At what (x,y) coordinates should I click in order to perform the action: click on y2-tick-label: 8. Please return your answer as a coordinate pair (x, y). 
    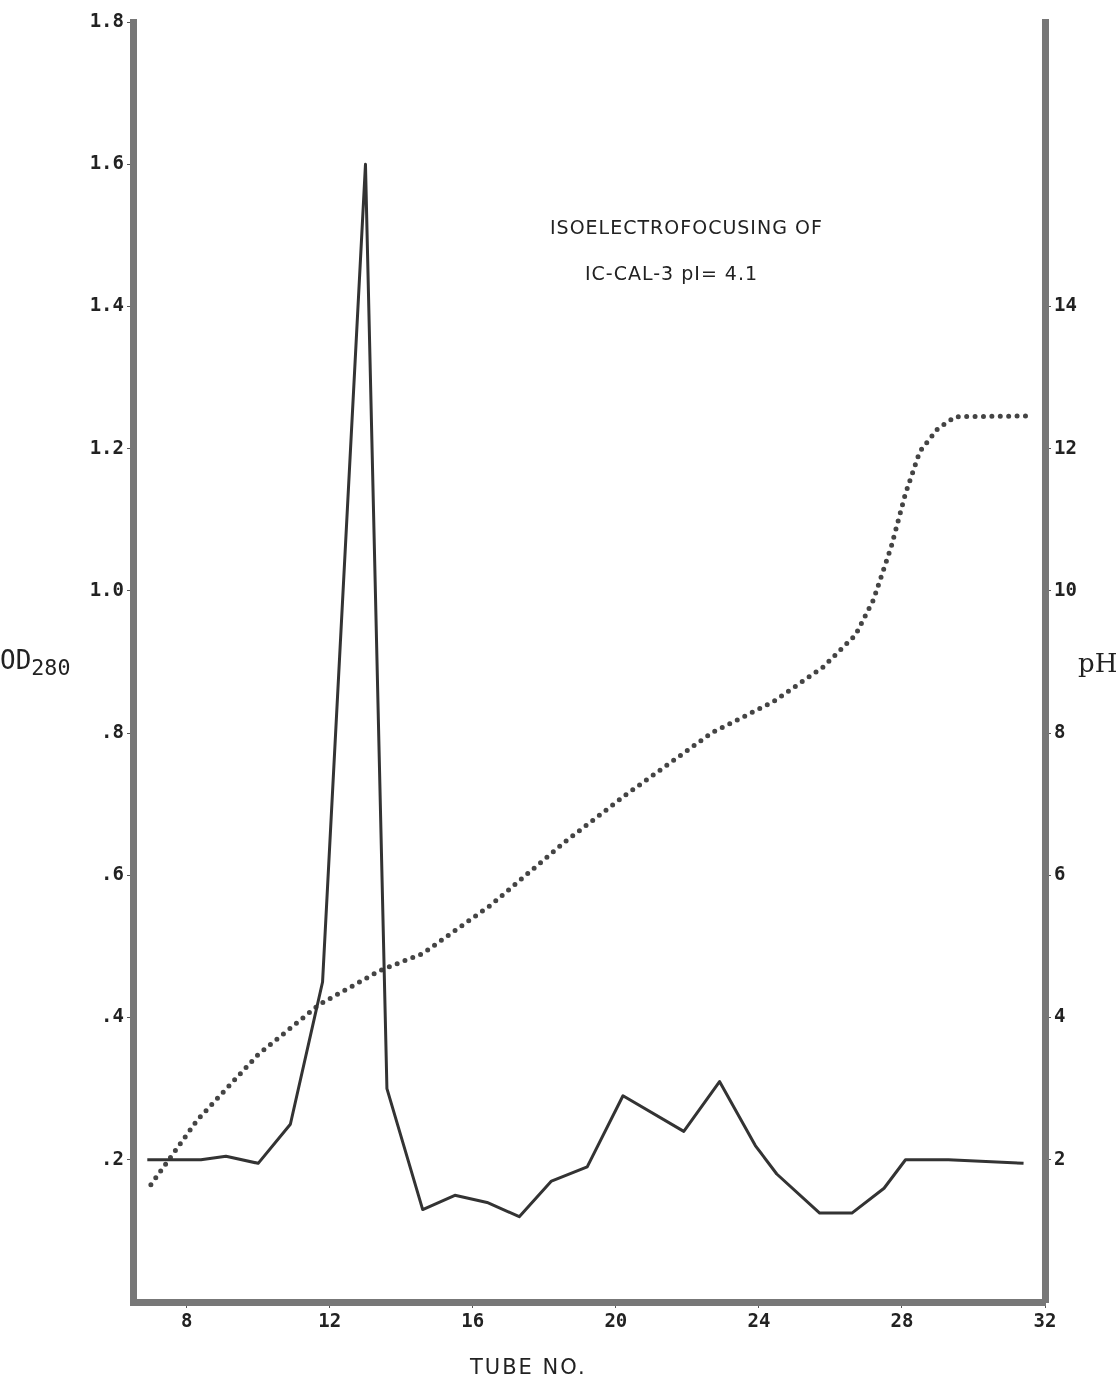
    Looking at the image, I should click on (1060, 731).